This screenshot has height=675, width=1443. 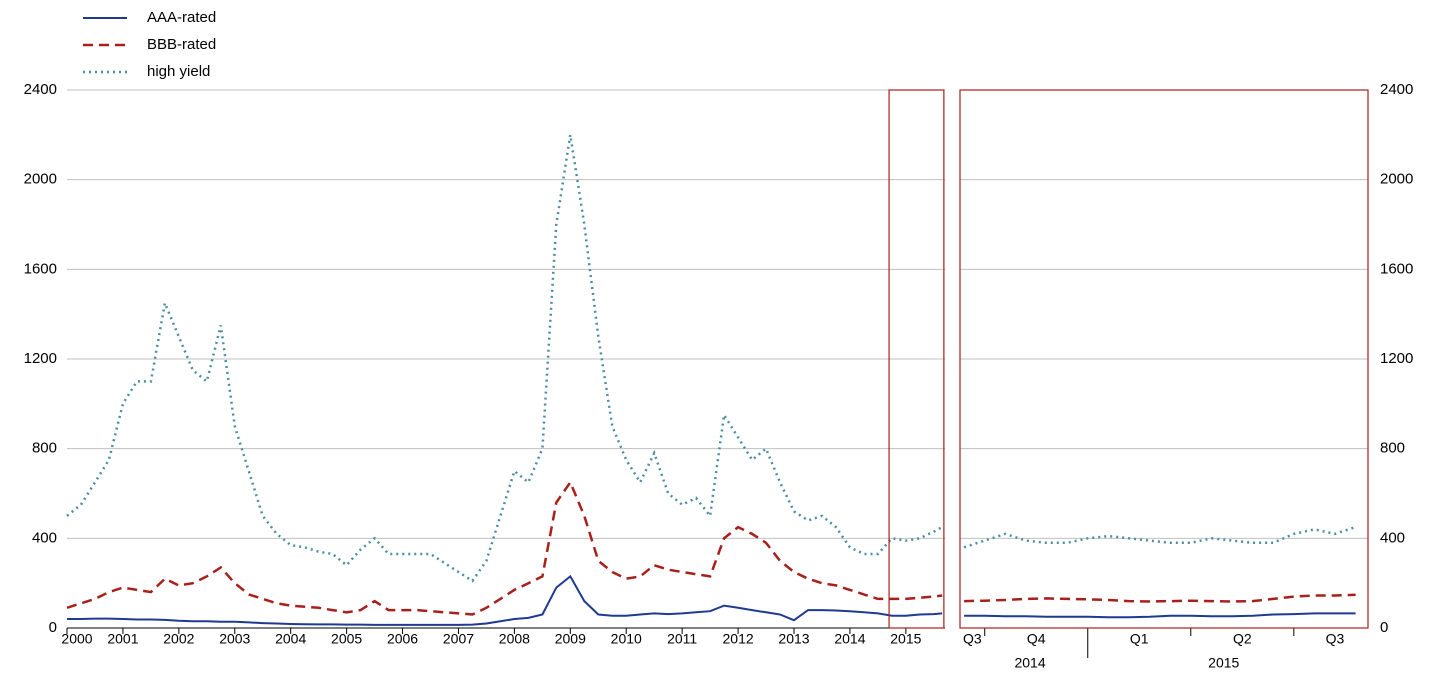 What do you see at coordinates (1139, 639) in the screenshot?
I see `x-tick-label: Q1` at bounding box center [1139, 639].